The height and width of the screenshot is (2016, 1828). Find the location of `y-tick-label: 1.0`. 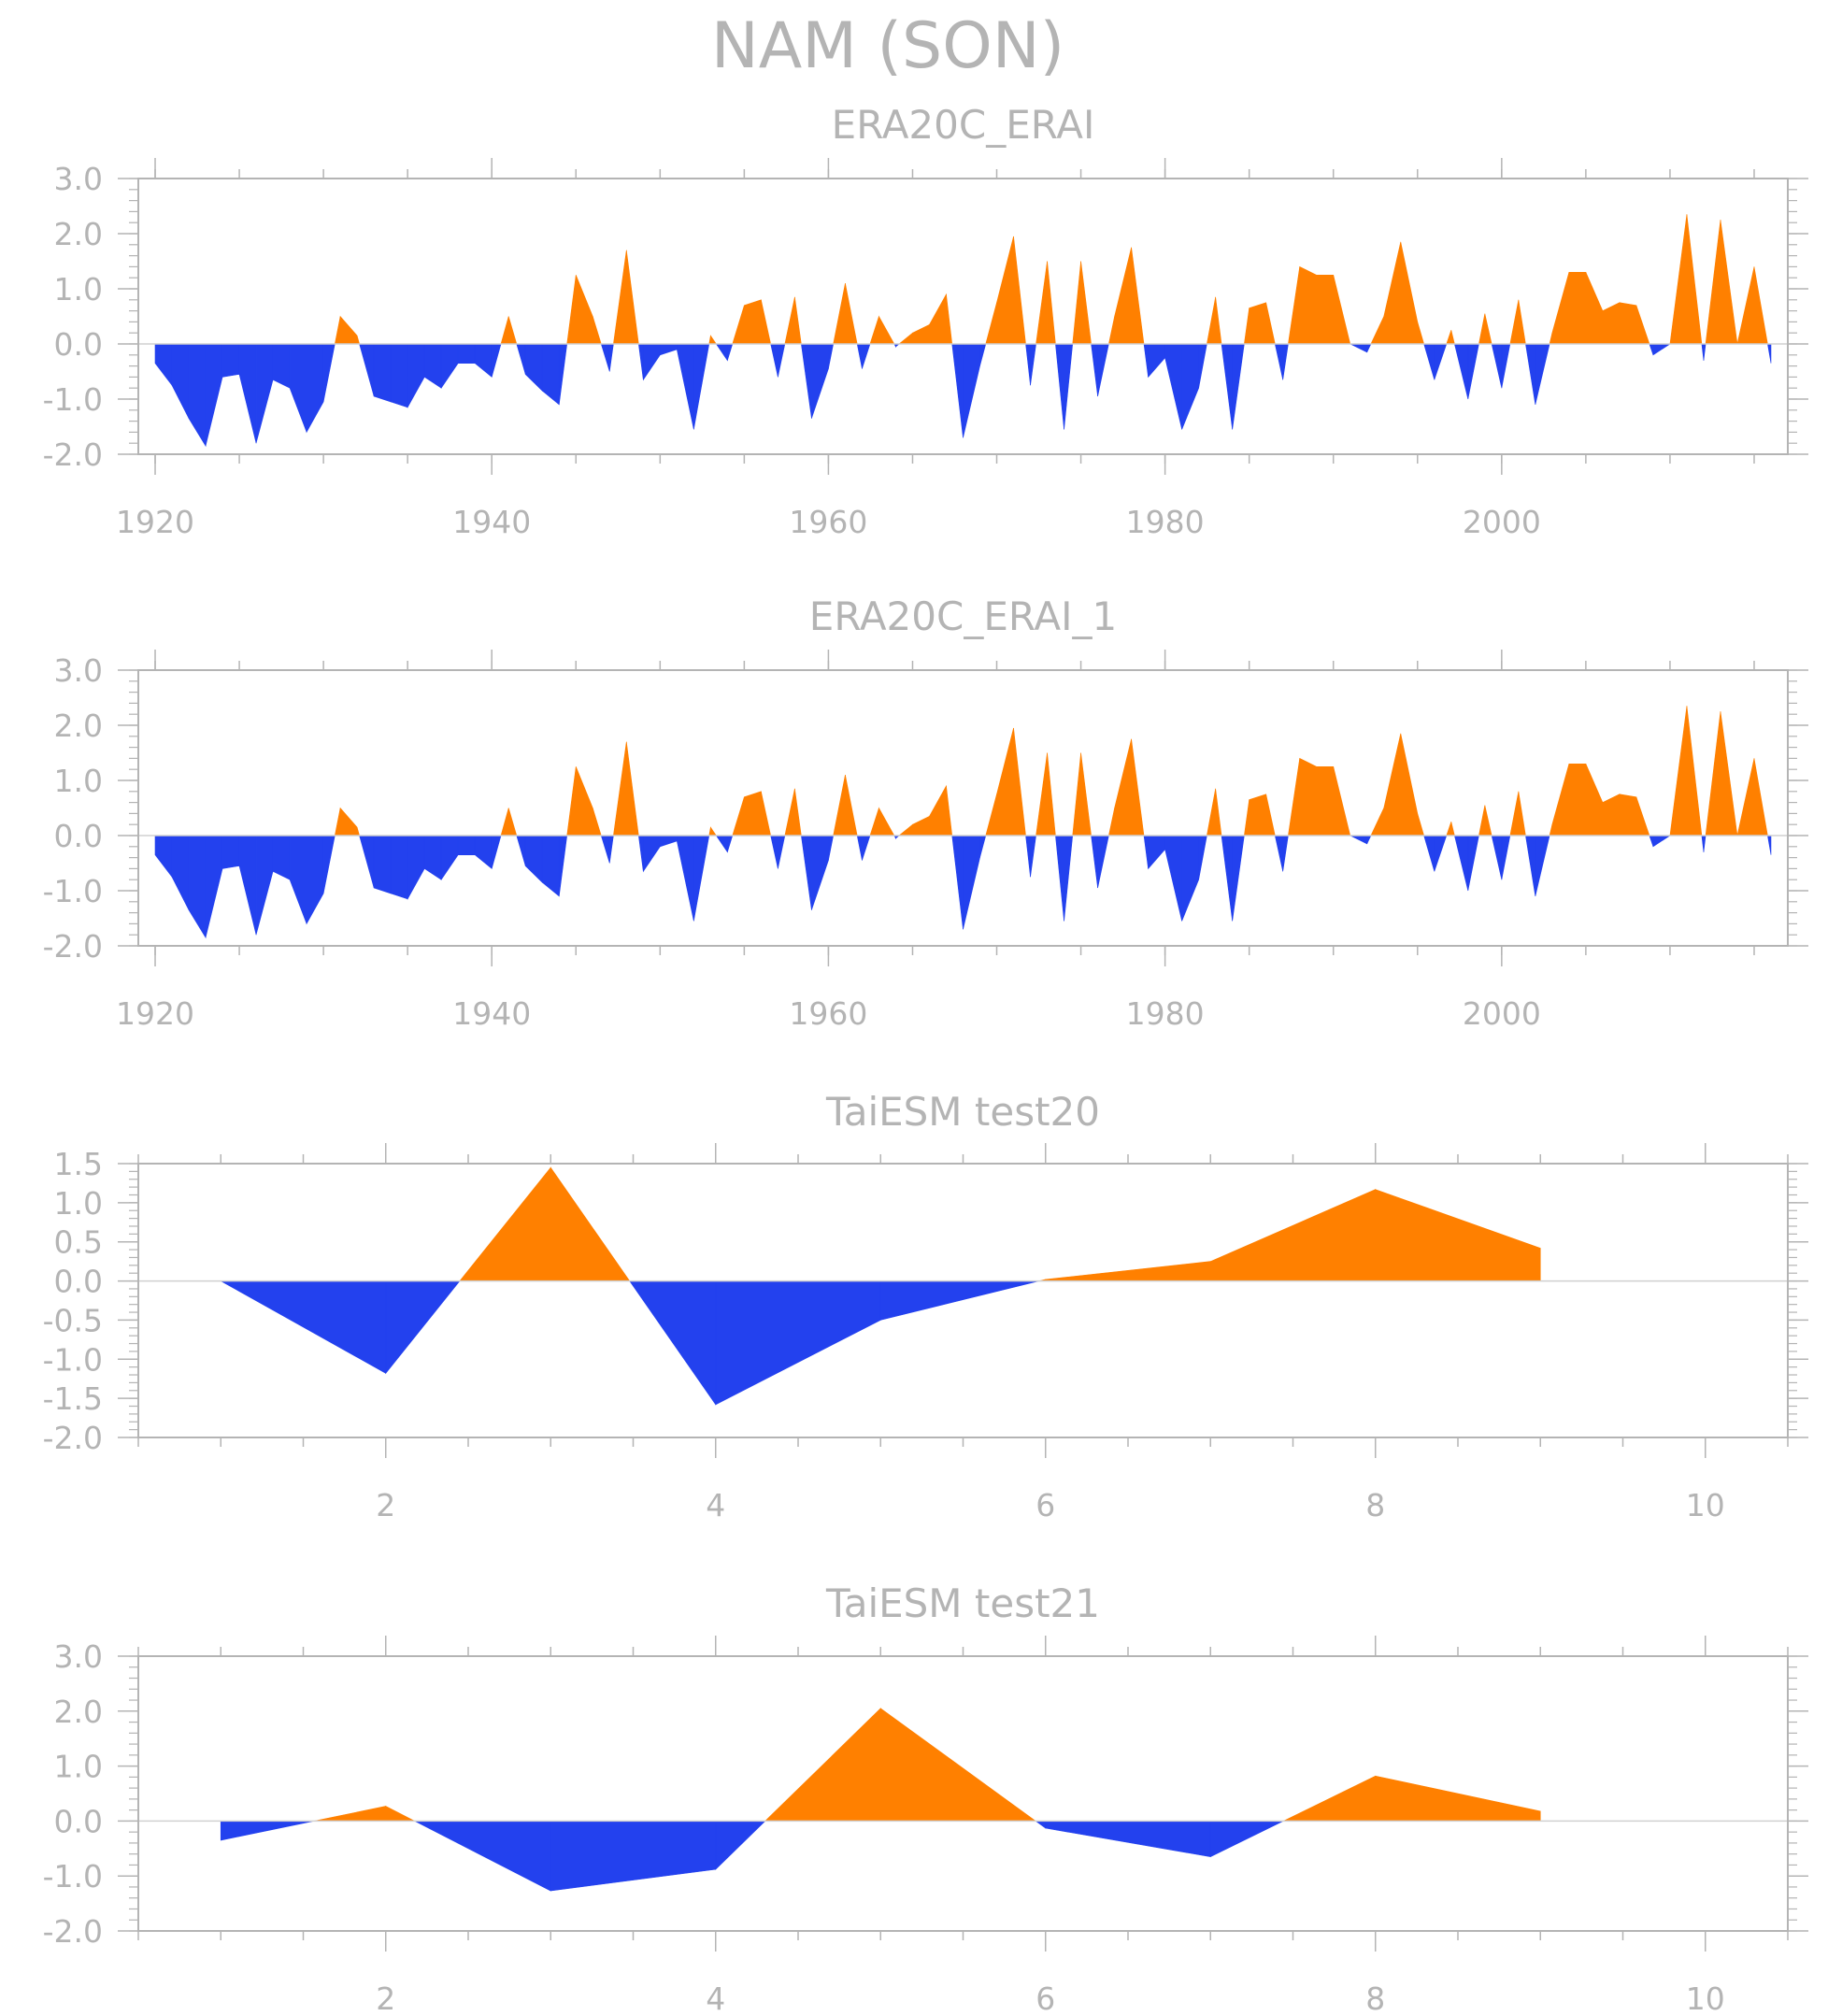

y-tick-label: 1.0 is located at coordinates (78, 1767).